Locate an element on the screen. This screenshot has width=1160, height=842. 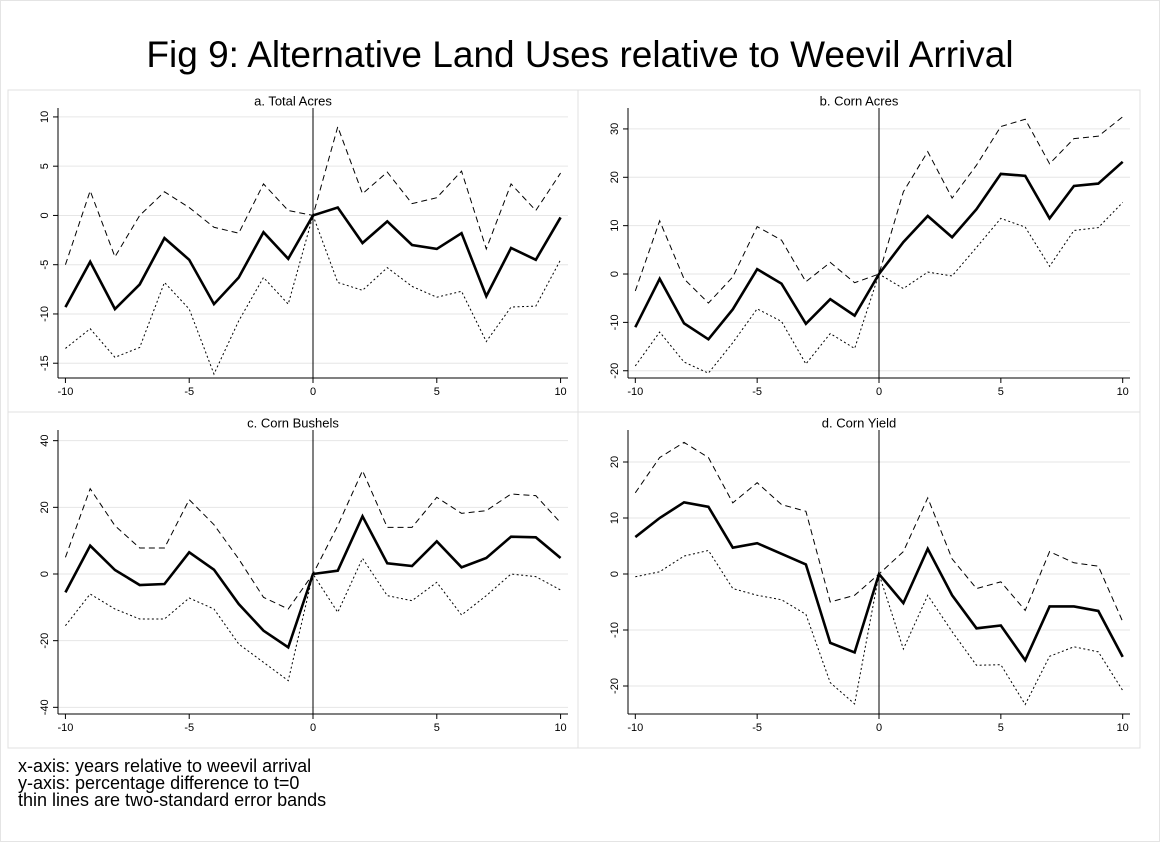
note: y-axis: percentage difference to t=0 is located at coordinates (158, 783).